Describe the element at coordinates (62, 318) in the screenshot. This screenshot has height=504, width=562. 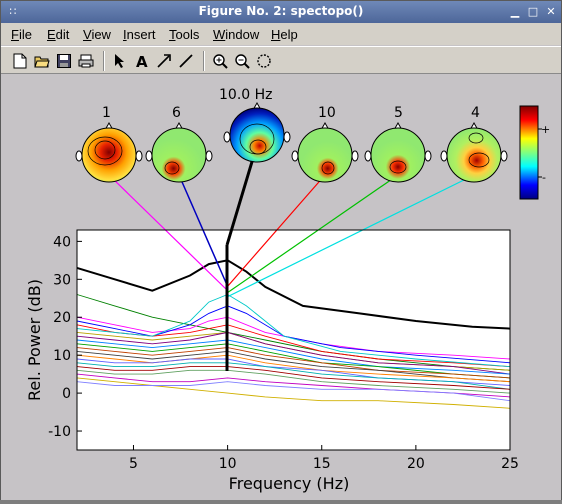
I see `y-tick-label: 20` at that location.